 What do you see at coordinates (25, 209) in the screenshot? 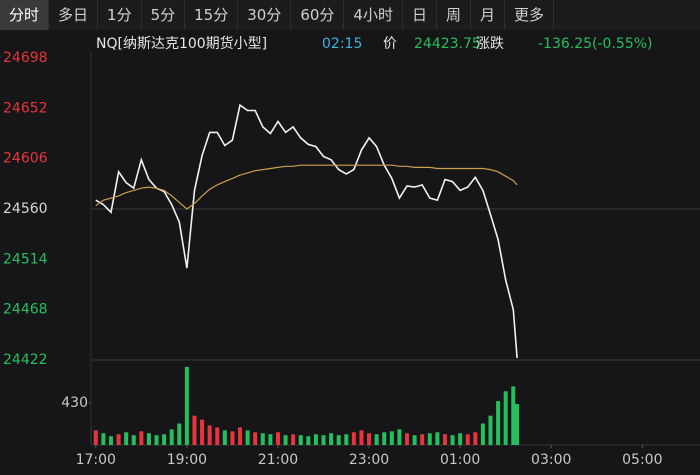
I see `y-tick-label: 24560` at bounding box center [25, 209].